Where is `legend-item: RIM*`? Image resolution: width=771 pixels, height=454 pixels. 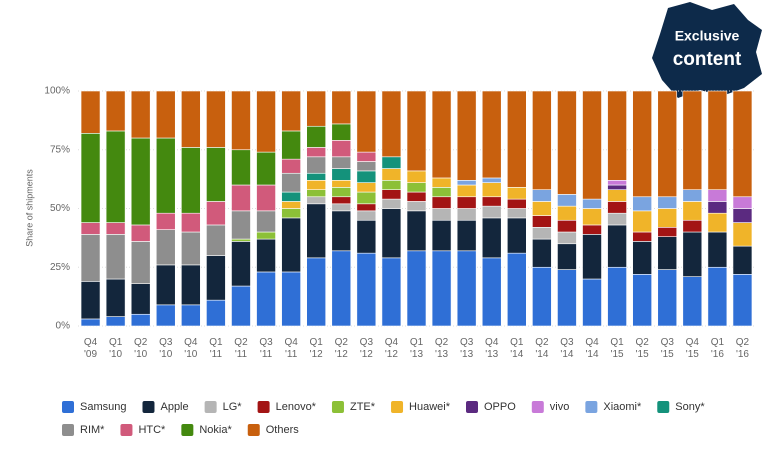 legend-item: RIM* is located at coordinates (83, 430).